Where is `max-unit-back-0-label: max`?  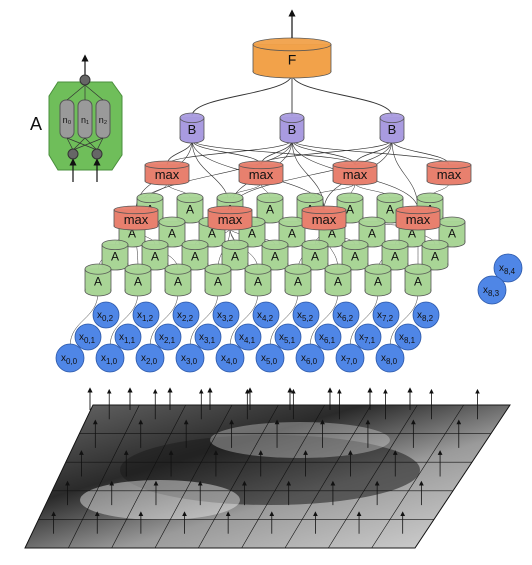 max-unit-back-0-label: max is located at coordinates (167, 174).